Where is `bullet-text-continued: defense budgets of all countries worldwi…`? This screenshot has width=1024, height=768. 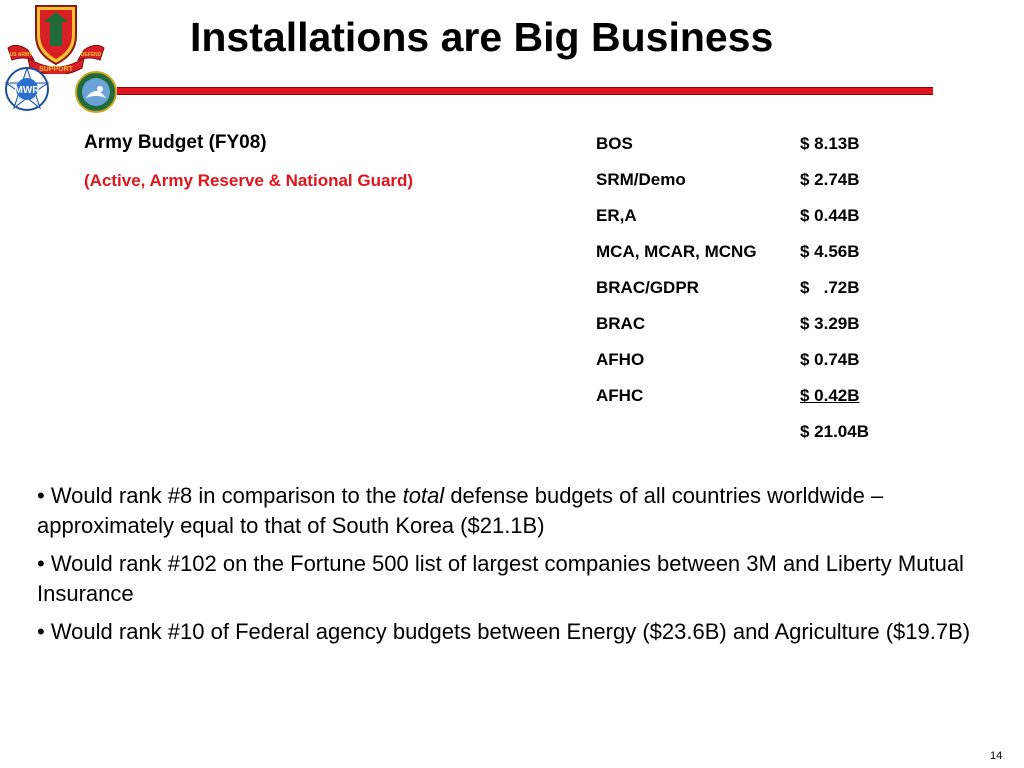
bullet-text-continued: defense budgets of all countries worldwi… is located at coordinates (460, 510).